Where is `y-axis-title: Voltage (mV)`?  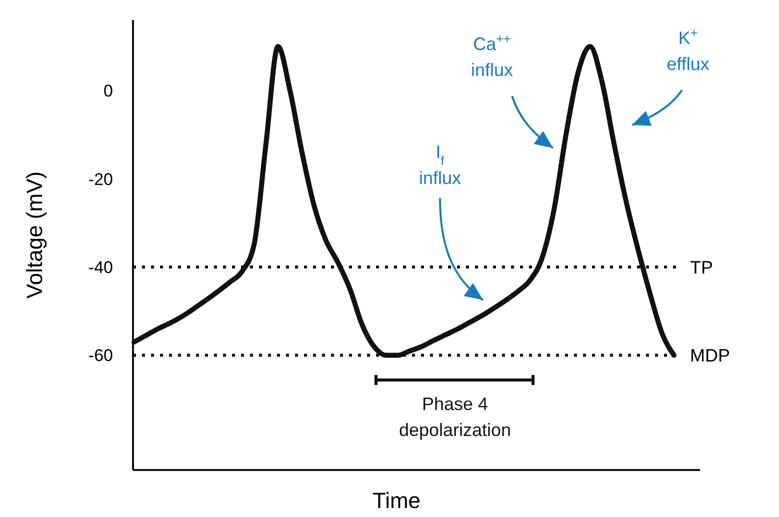 y-axis-title: Voltage (mV) is located at coordinates (34, 235).